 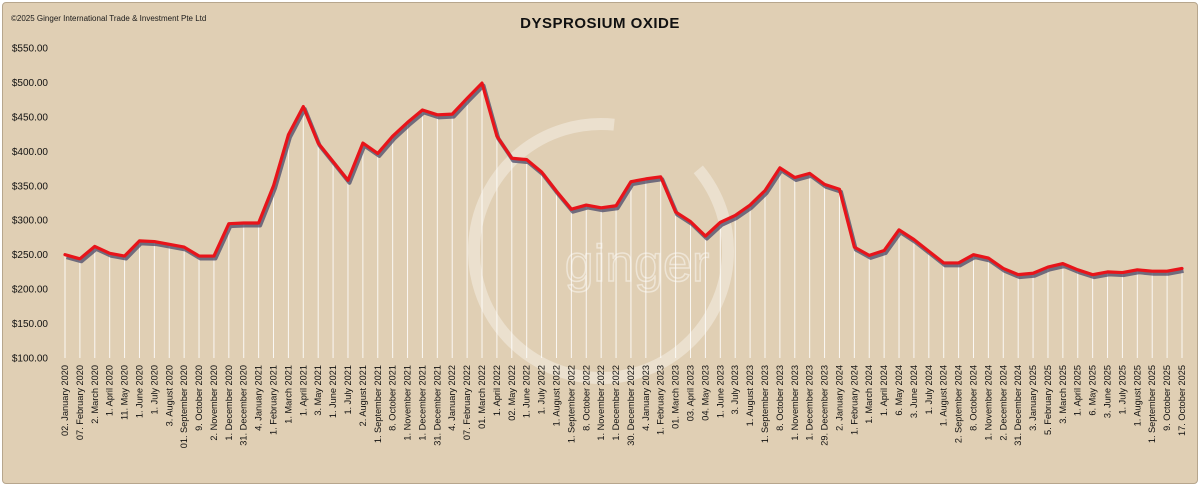 I want to click on x-tick-label: 17. October 2025, so click(x=1182, y=400).